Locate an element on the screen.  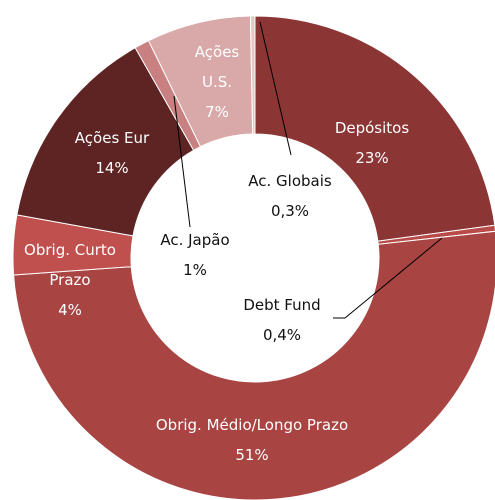
value-label: 0,3% is located at coordinates (290, 211).